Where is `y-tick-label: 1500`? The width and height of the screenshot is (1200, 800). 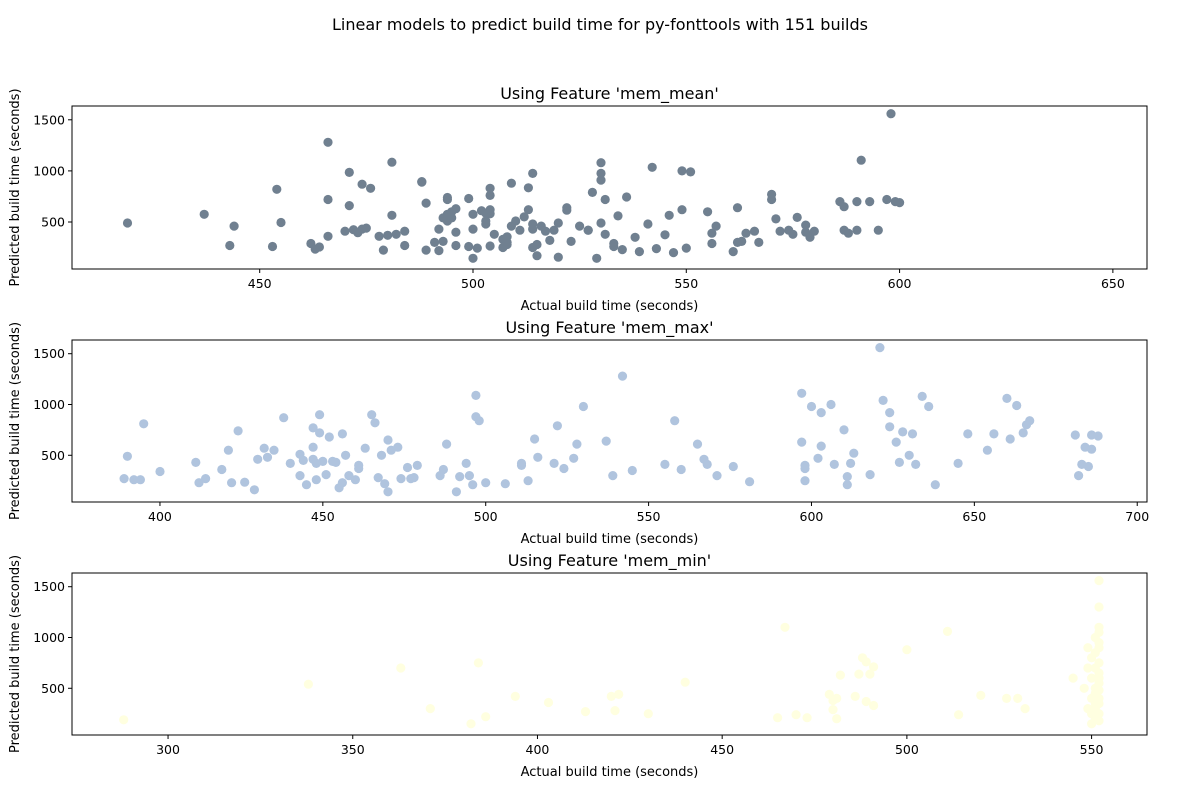 y-tick-label: 1500 is located at coordinates (49, 586).